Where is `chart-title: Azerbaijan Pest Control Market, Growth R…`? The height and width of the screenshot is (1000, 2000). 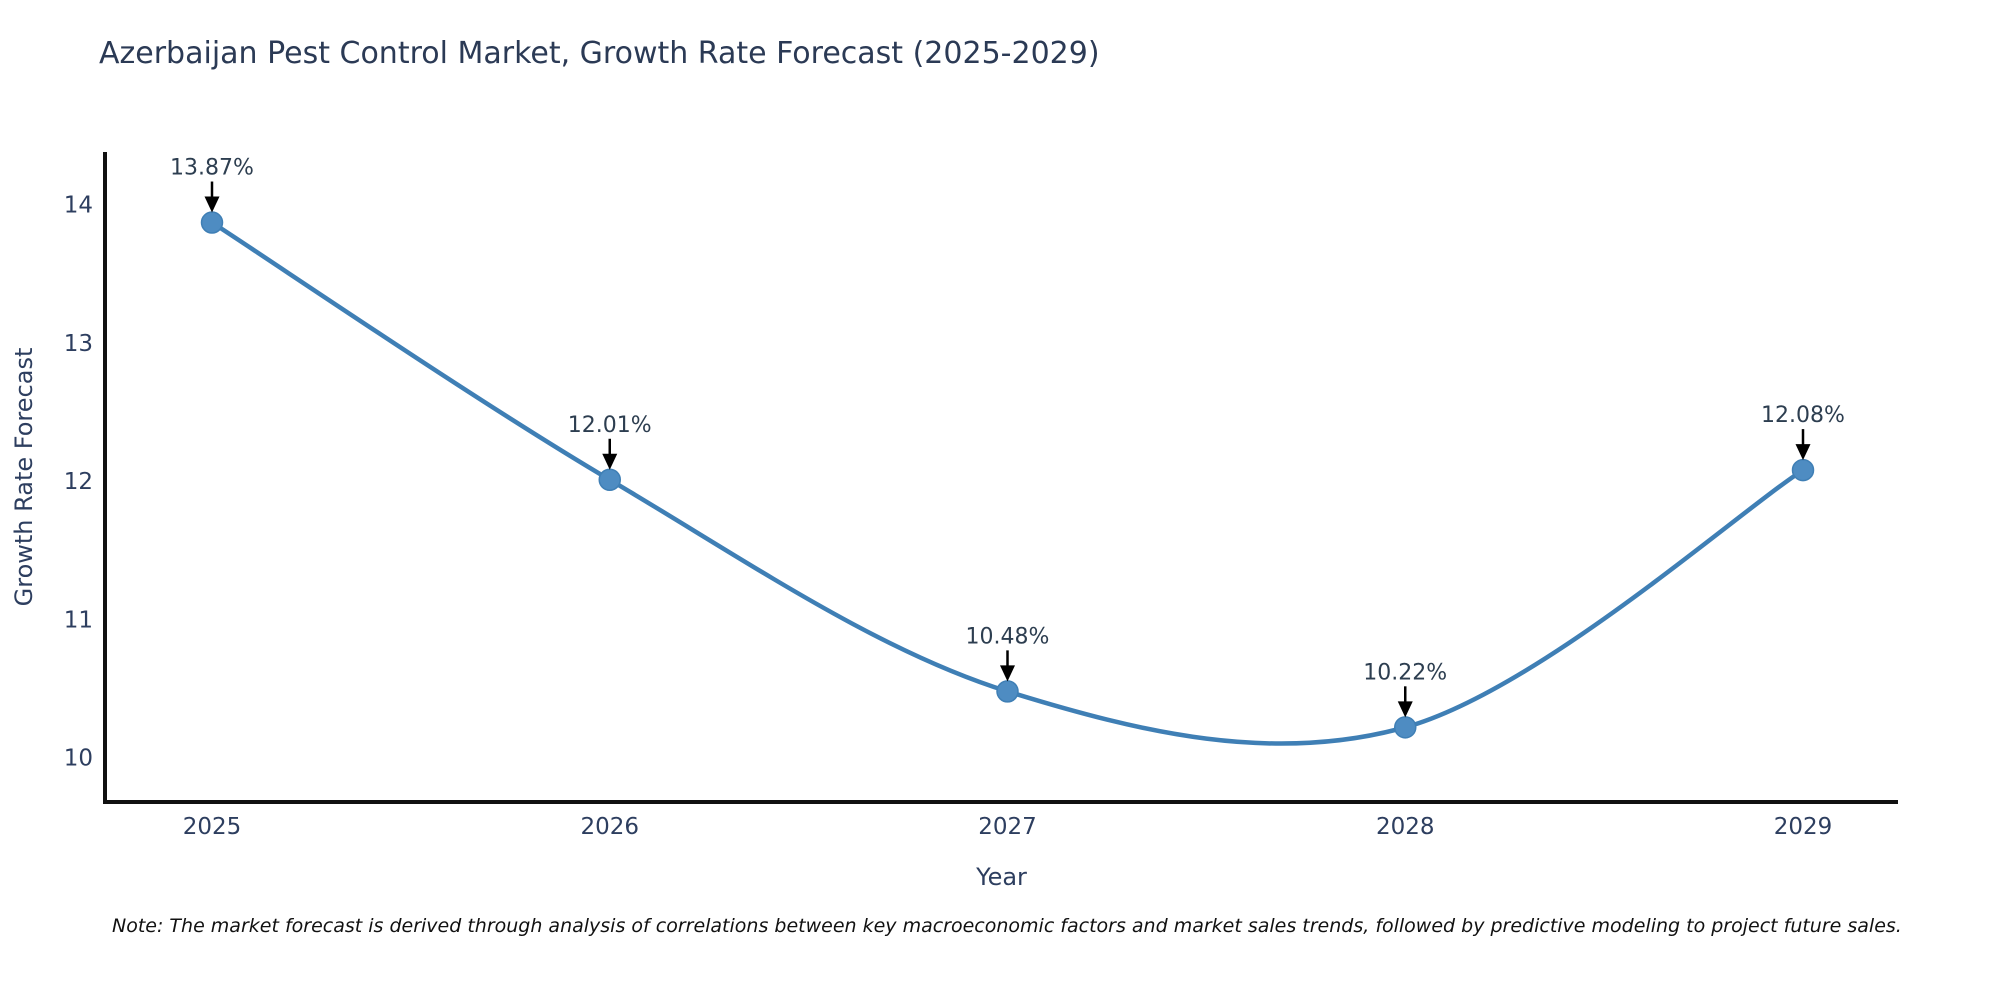 chart-title: Azerbaijan Pest Control Market, Growth R… is located at coordinates (599, 53).